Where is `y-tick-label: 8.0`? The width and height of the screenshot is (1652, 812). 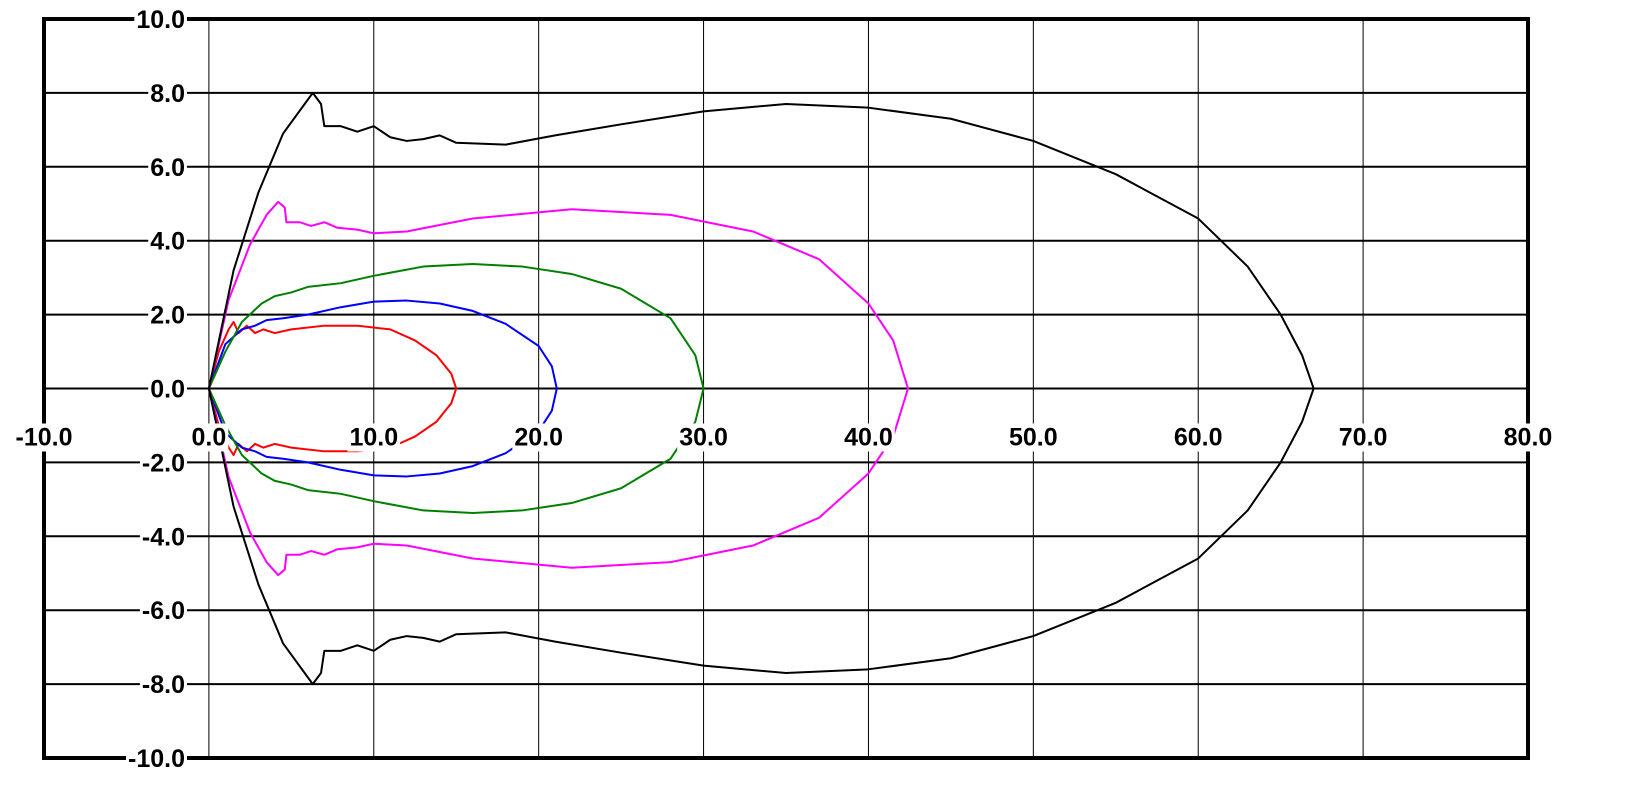 y-tick-label: 8.0 is located at coordinates (167, 94).